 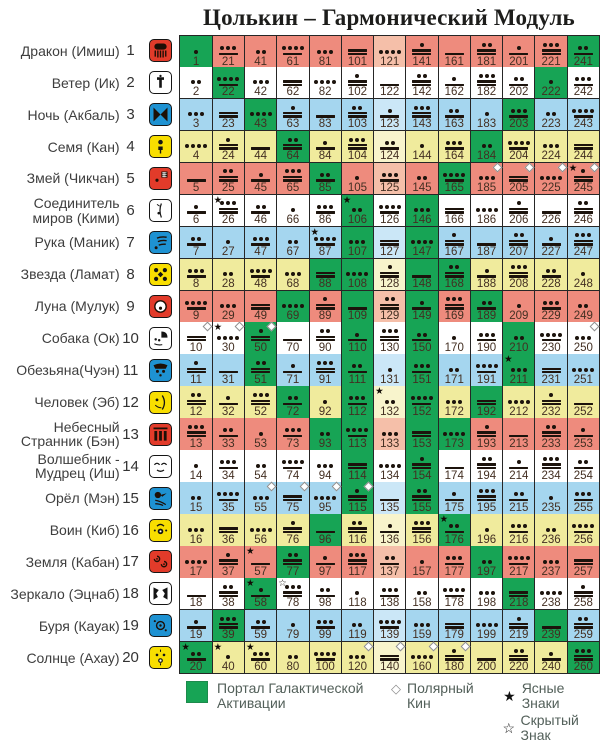 I want to click on seed-icon, so click(x=160, y=146).